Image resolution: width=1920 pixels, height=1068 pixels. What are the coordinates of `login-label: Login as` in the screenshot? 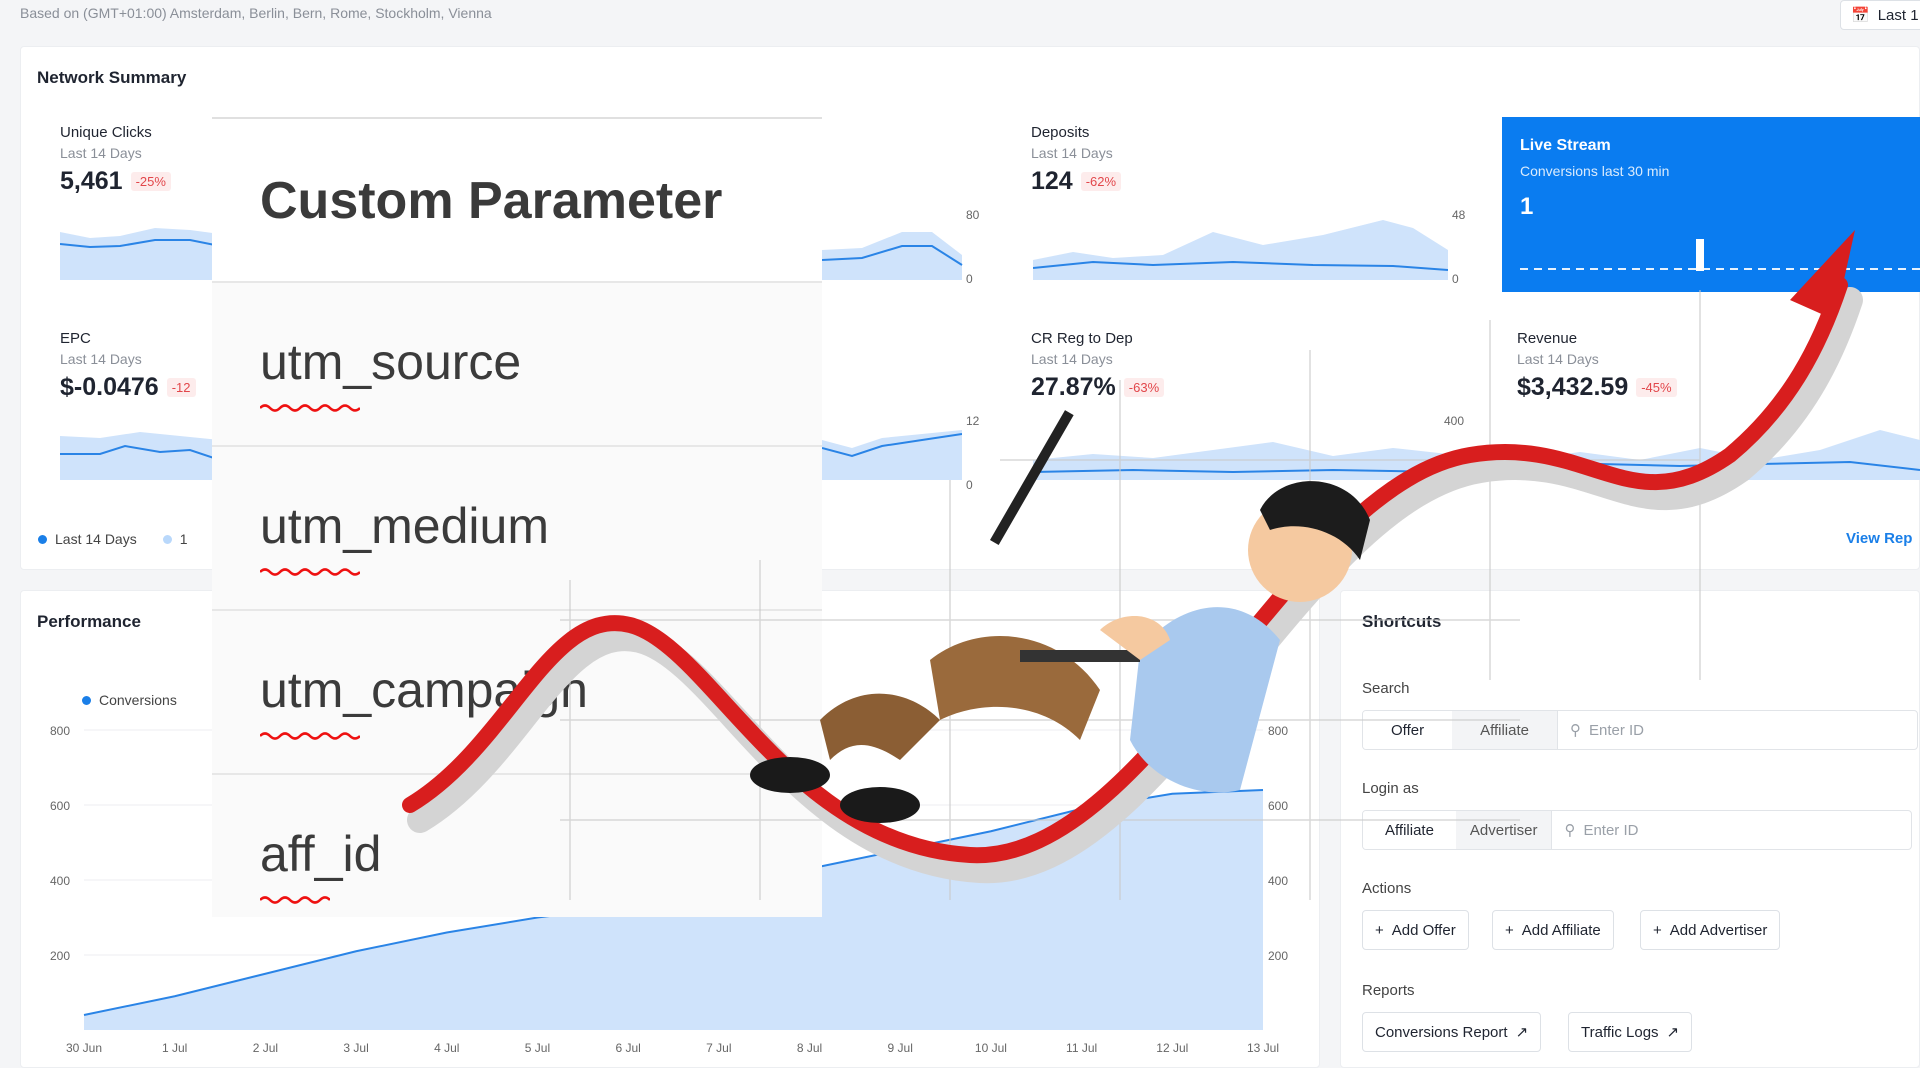 It's located at (1390, 788).